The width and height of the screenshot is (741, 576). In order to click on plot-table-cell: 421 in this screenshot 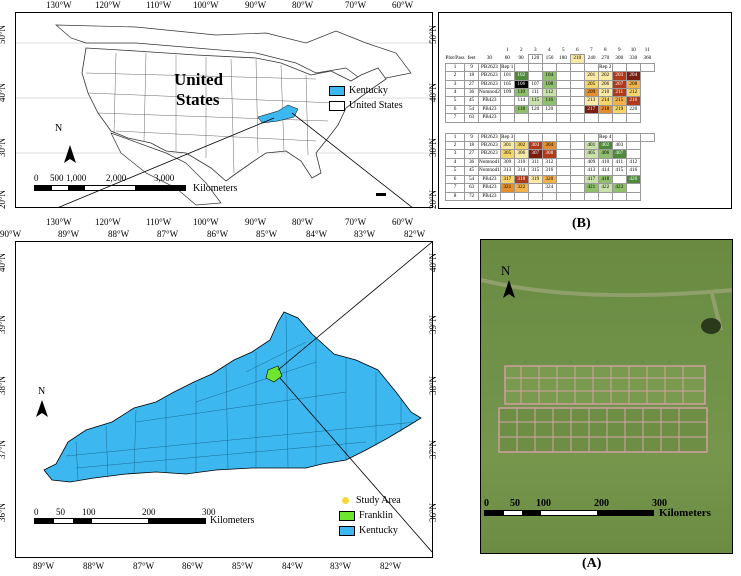, I will do `click(591, 188)`.